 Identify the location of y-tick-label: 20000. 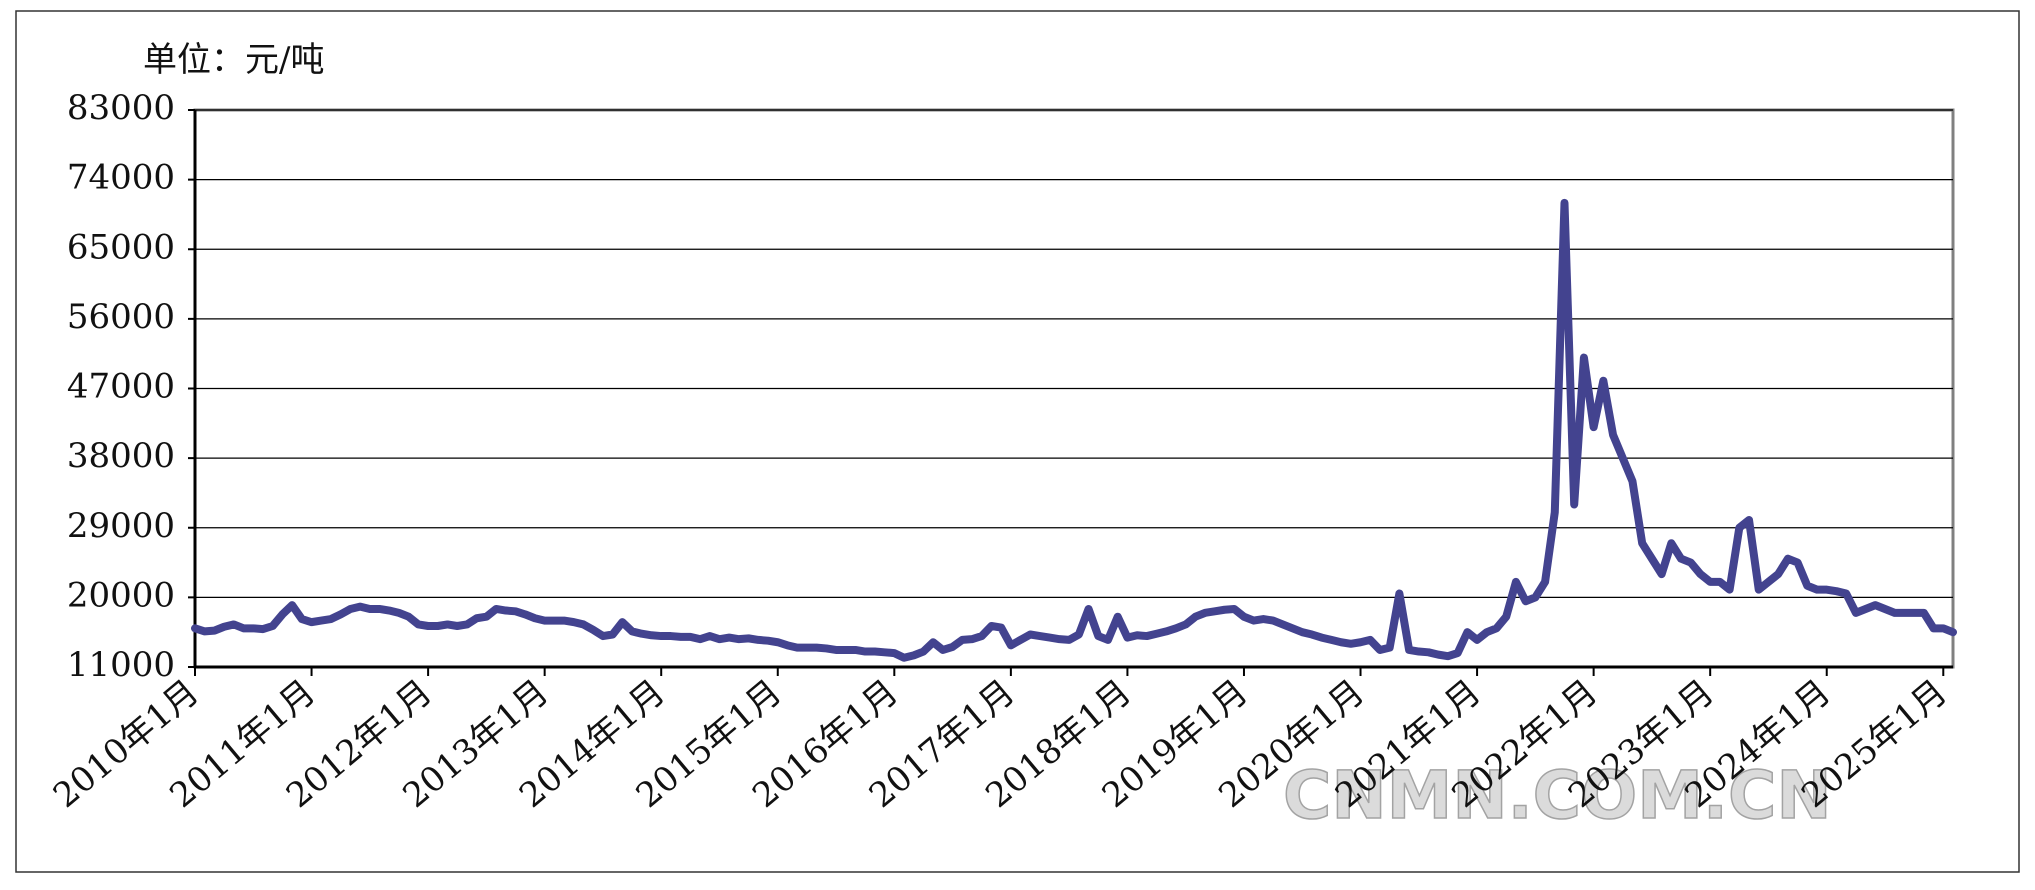
(121, 595).